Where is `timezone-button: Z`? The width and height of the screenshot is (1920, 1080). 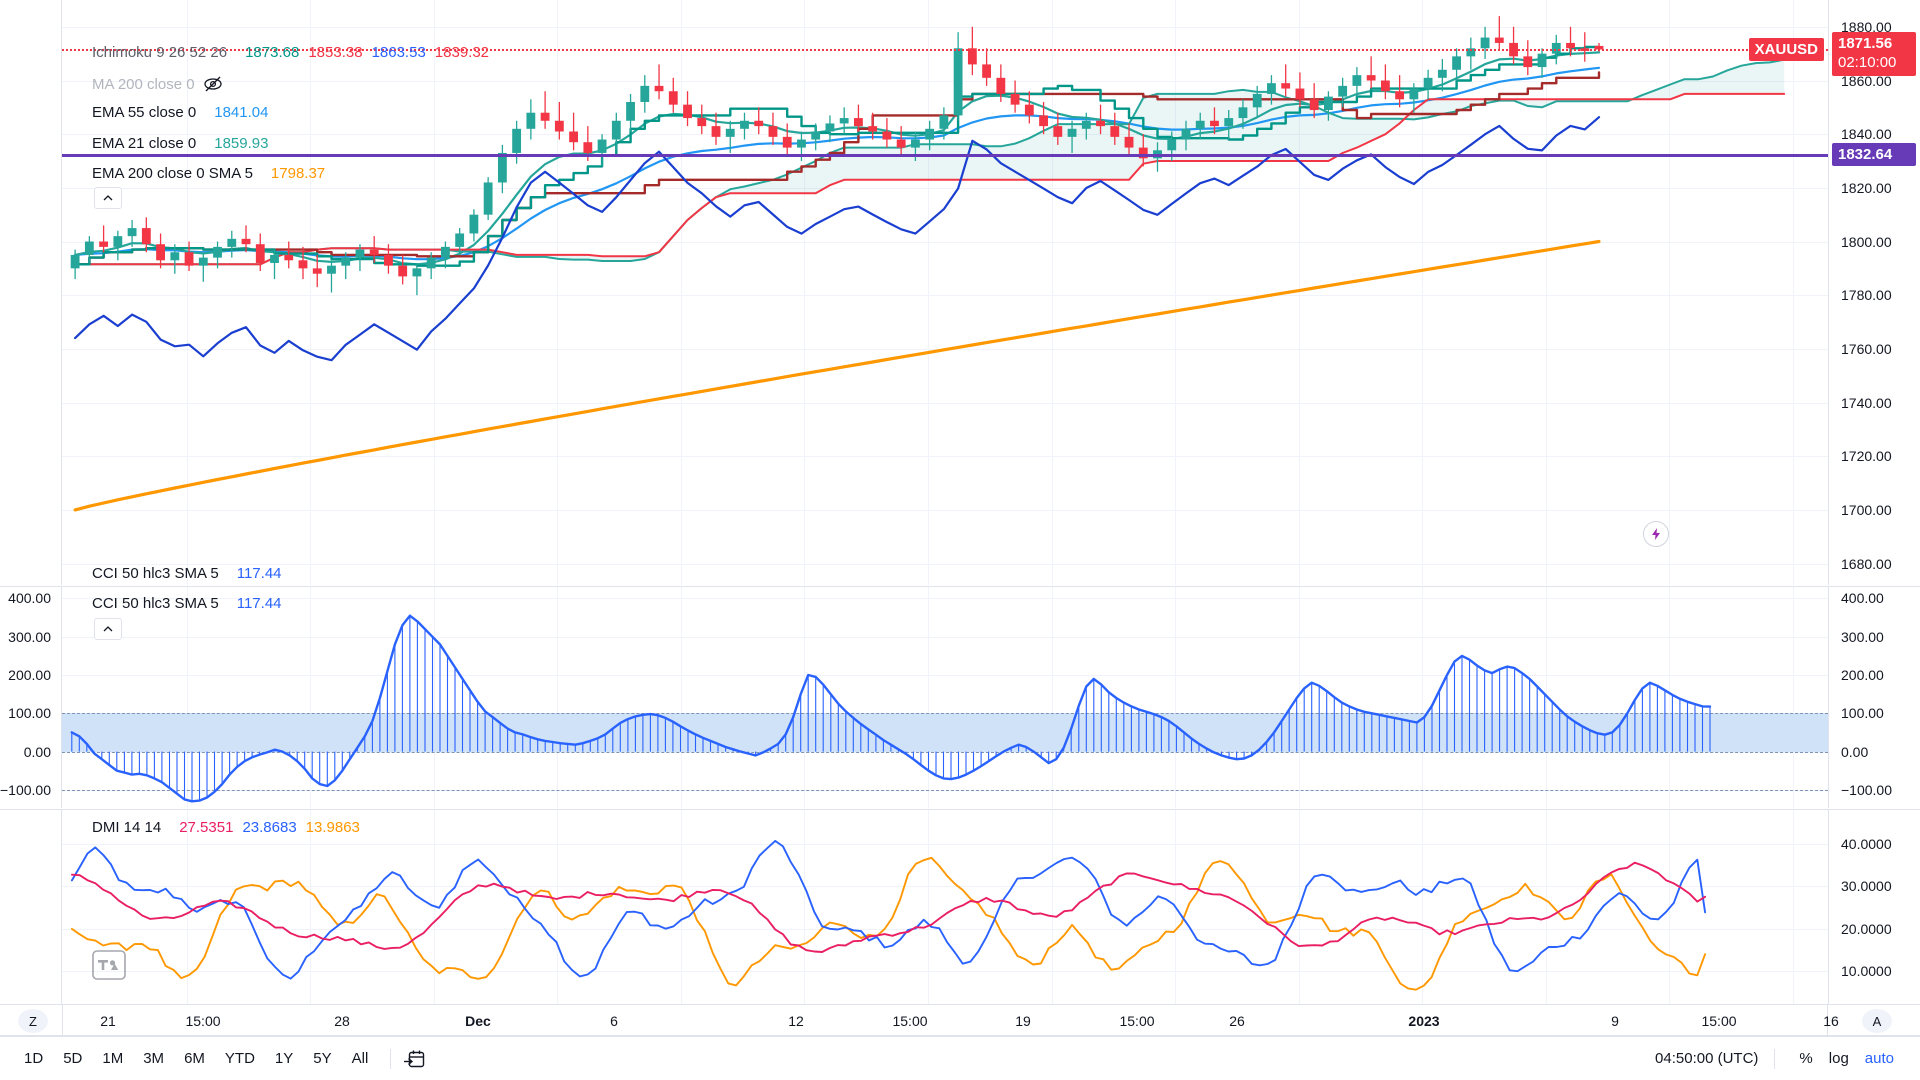
timezone-button: Z is located at coordinates (33, 1021).